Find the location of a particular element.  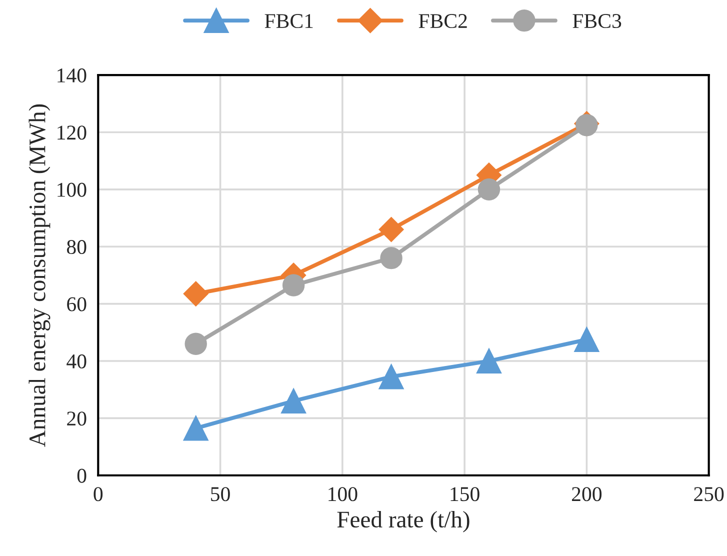

y-tick-label: 140 is located at coordinates (72, 75).